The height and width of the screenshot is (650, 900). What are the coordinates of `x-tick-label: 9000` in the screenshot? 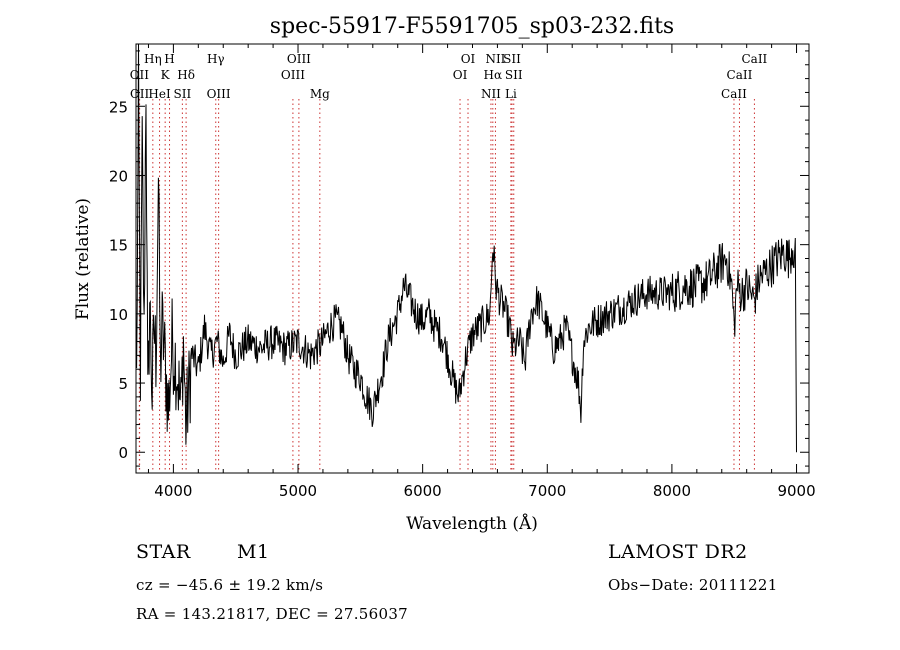 It's located at (796, 491).